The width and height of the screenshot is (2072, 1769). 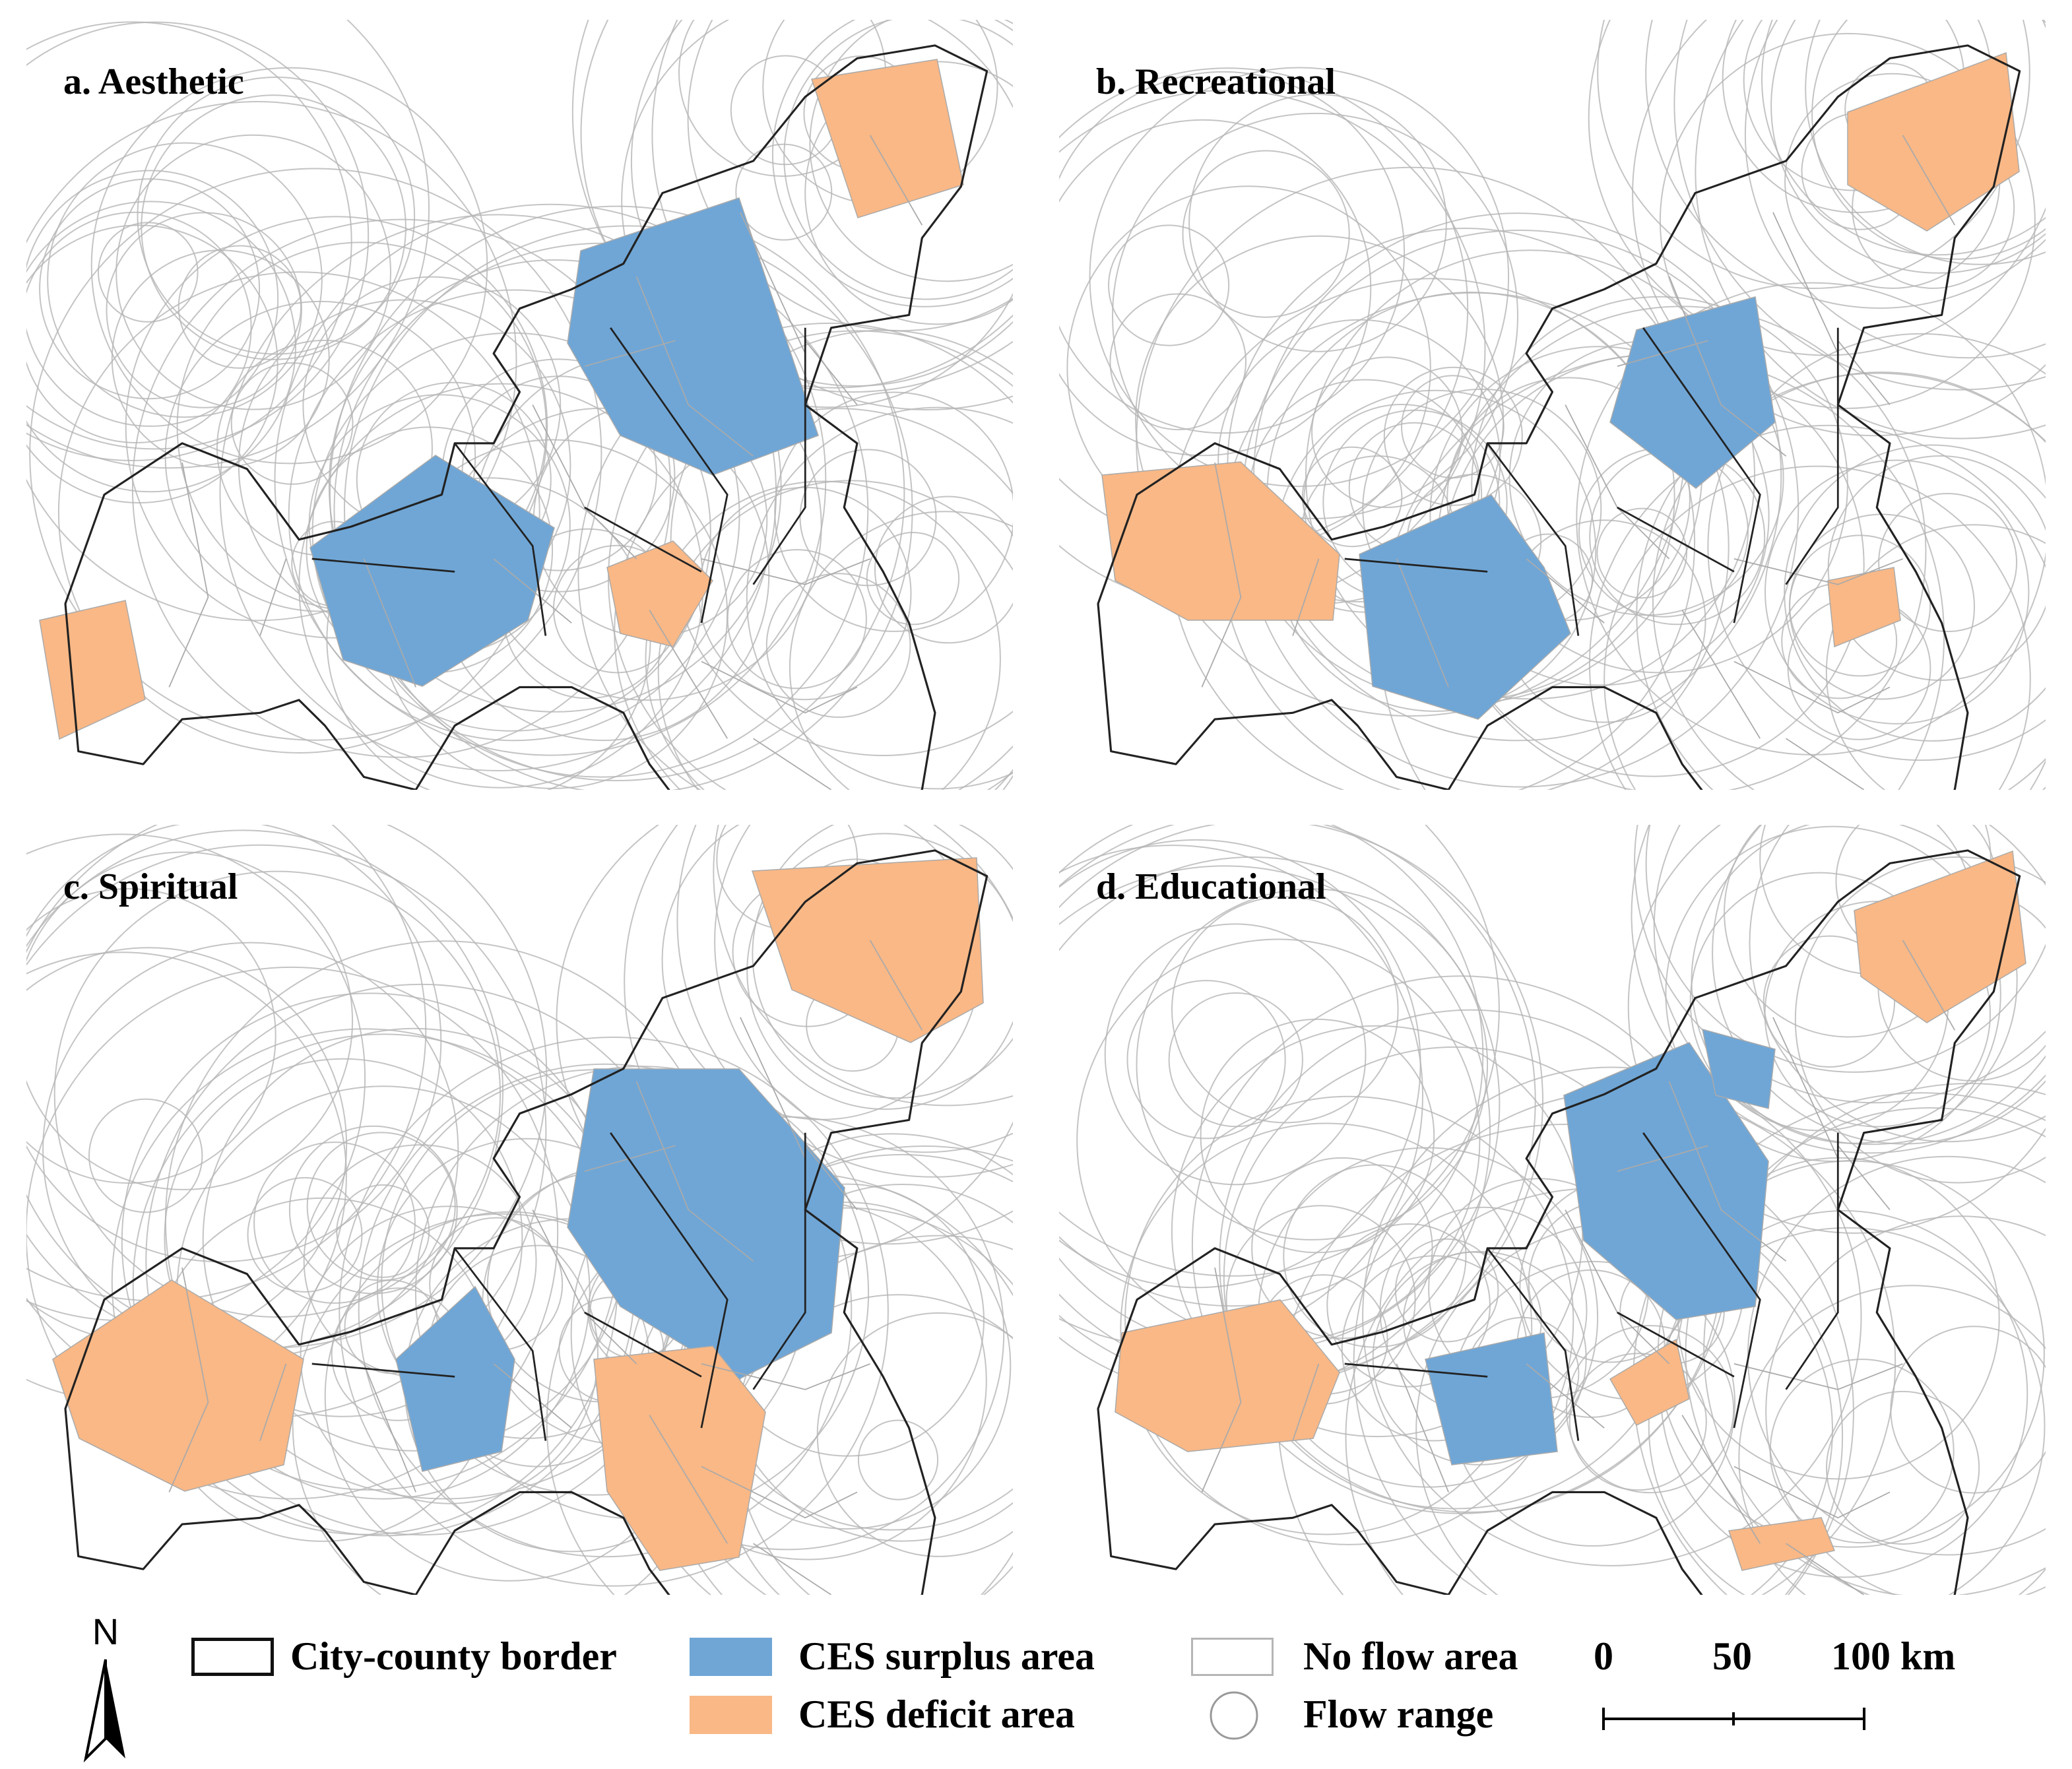 What do you see at coordinates (1733, 1719) in the screenshot?
I see `scale-bar` at bounding box center [1733, 1719].